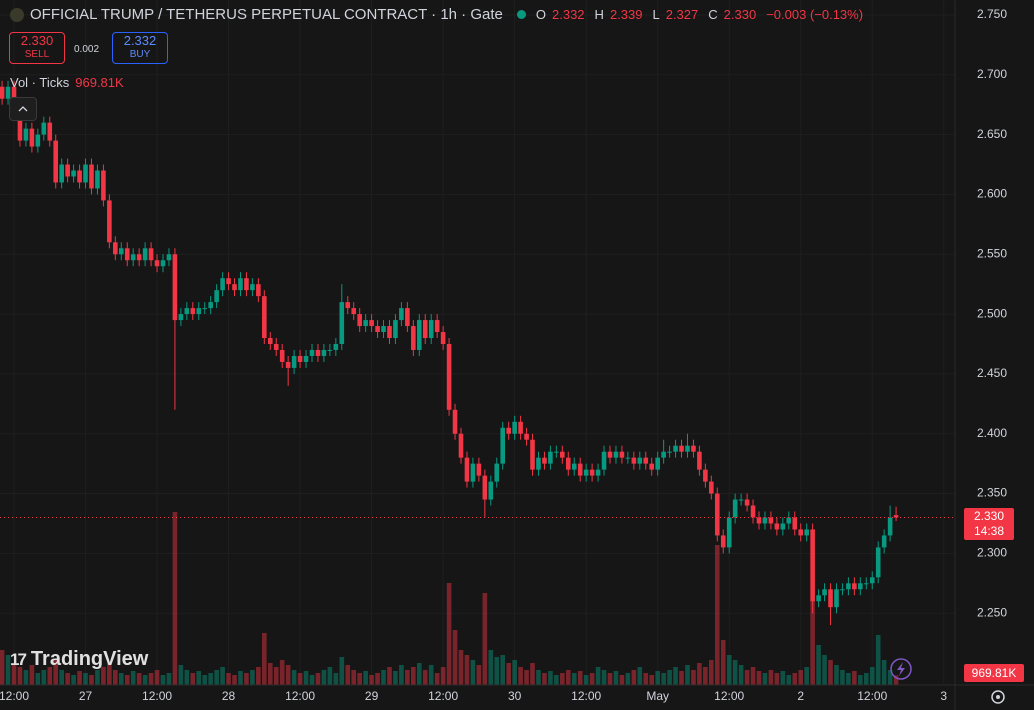  I want to click on low-key: L, so click(656, 14).